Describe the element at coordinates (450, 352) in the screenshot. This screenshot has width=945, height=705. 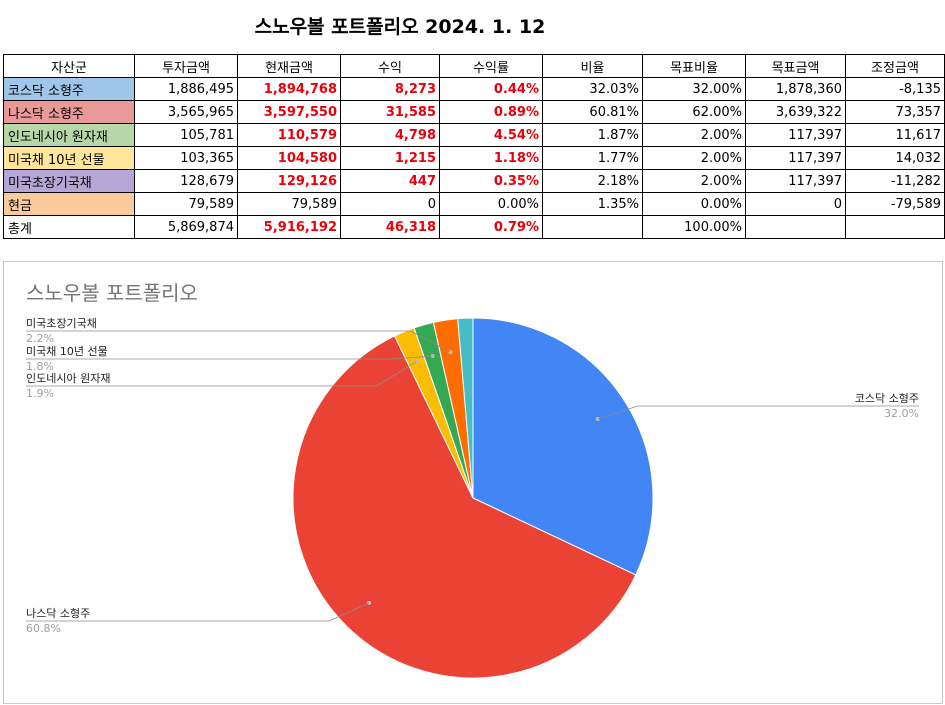
I see `leader-dot` at that location.